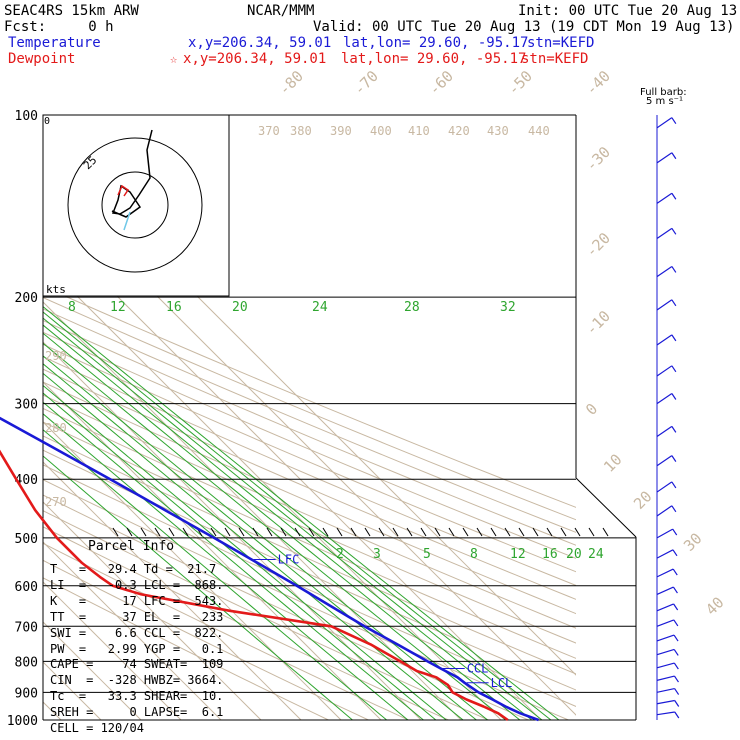 The height and width of the screenshot is (740, 740). I want to click on hodograph-ring-inner, so click(135, 205).